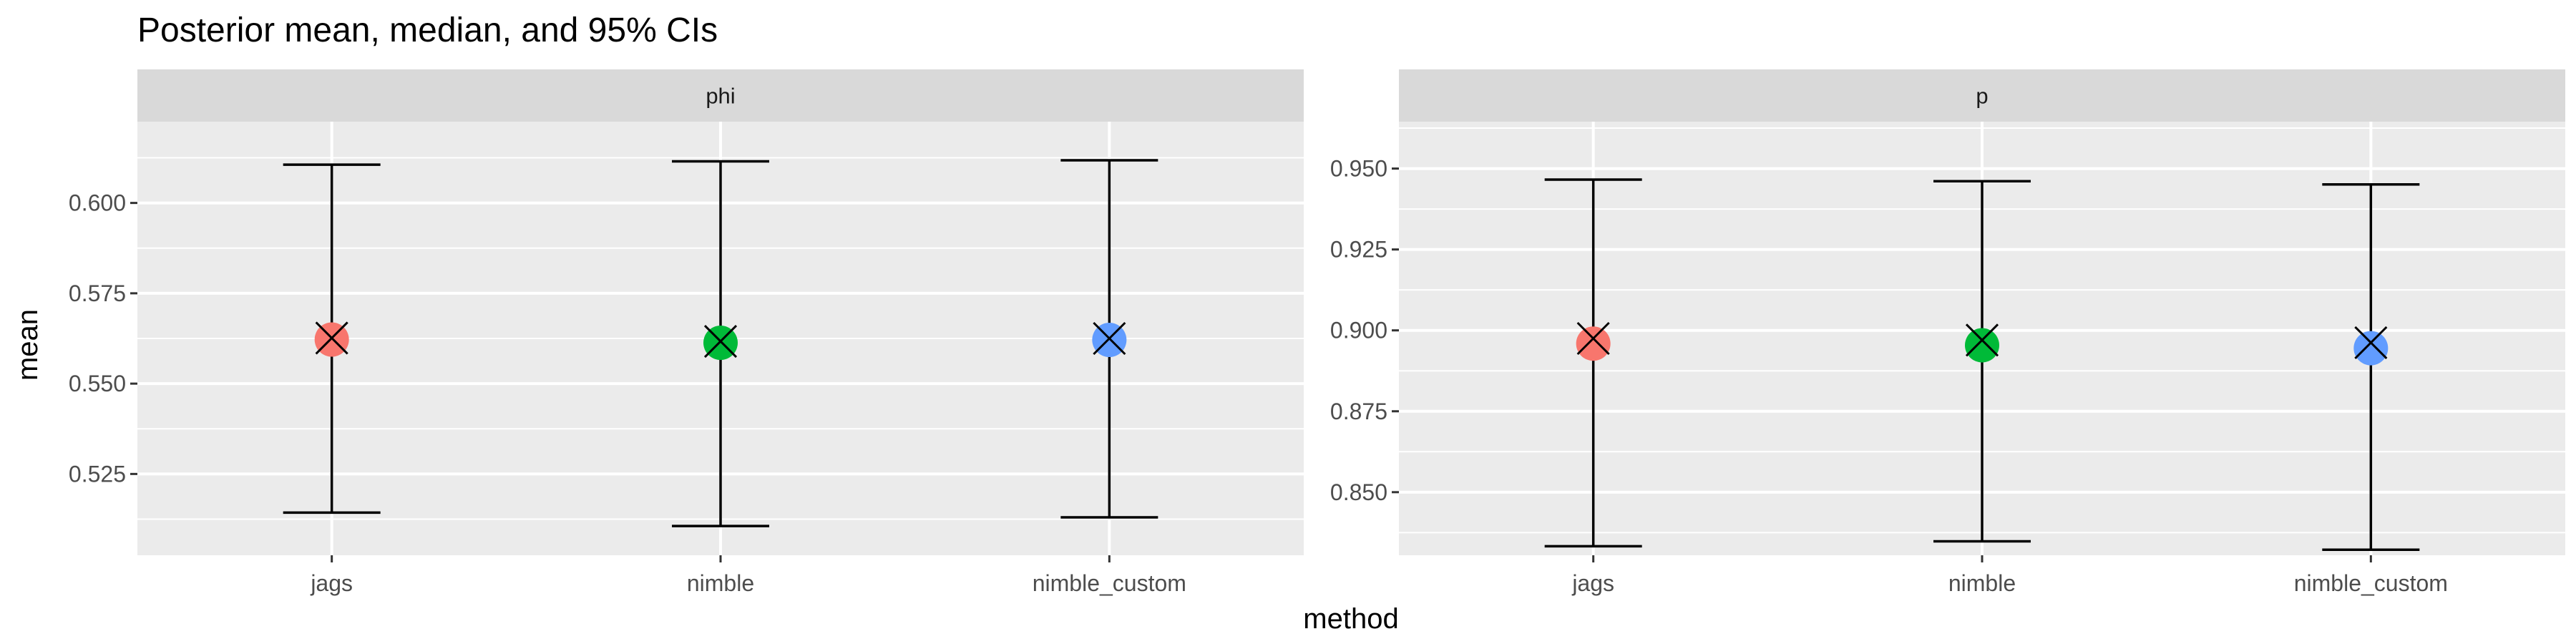 This screenshot has height=644, width=2576. I want to click on y-tick-label: 0.575, so click(97, 293).